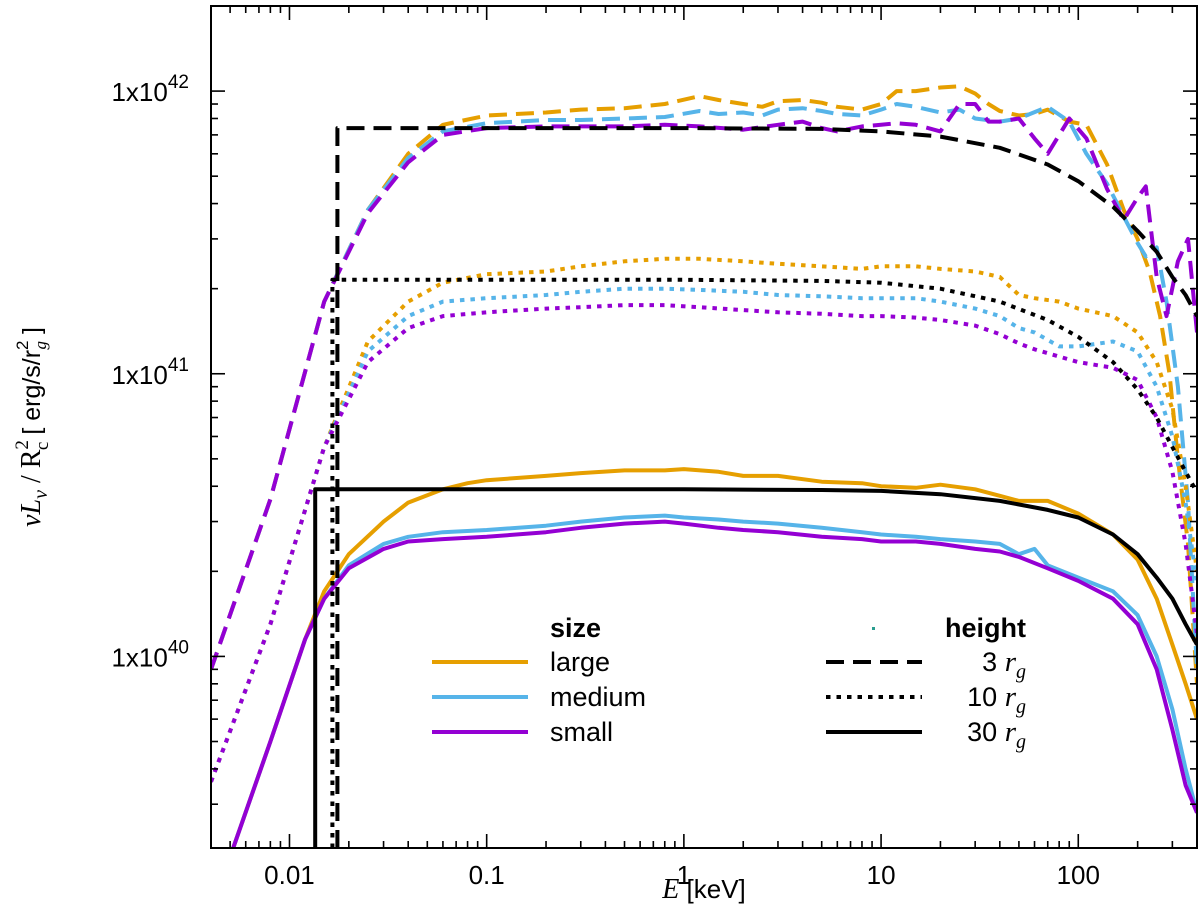  I want to click on legend-label-height-3: 3 rg, so click(1004, 664).